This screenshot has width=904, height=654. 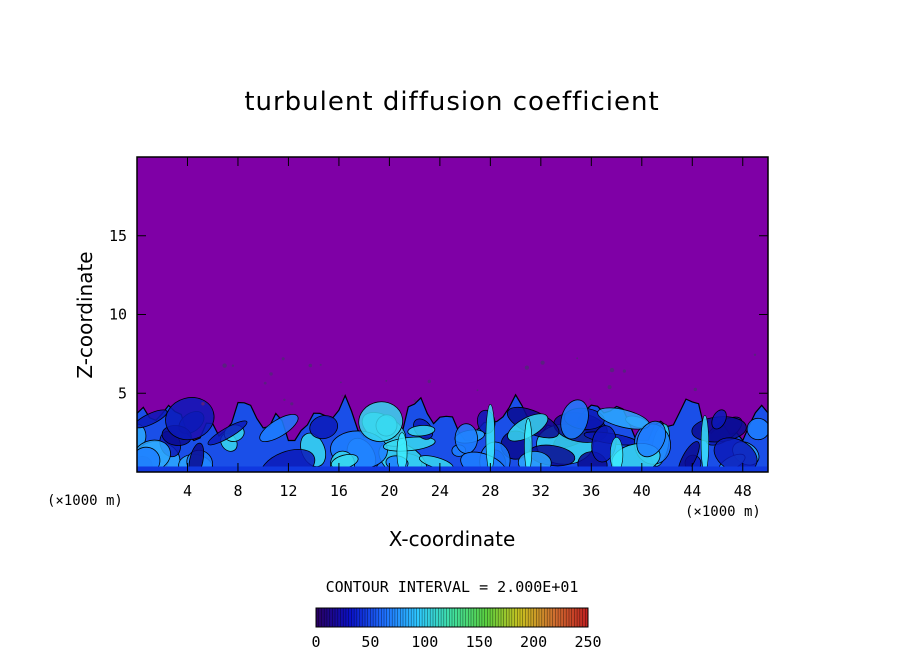 I want to click on colorbar-tick-label: 150, so click(x=479, y=642).